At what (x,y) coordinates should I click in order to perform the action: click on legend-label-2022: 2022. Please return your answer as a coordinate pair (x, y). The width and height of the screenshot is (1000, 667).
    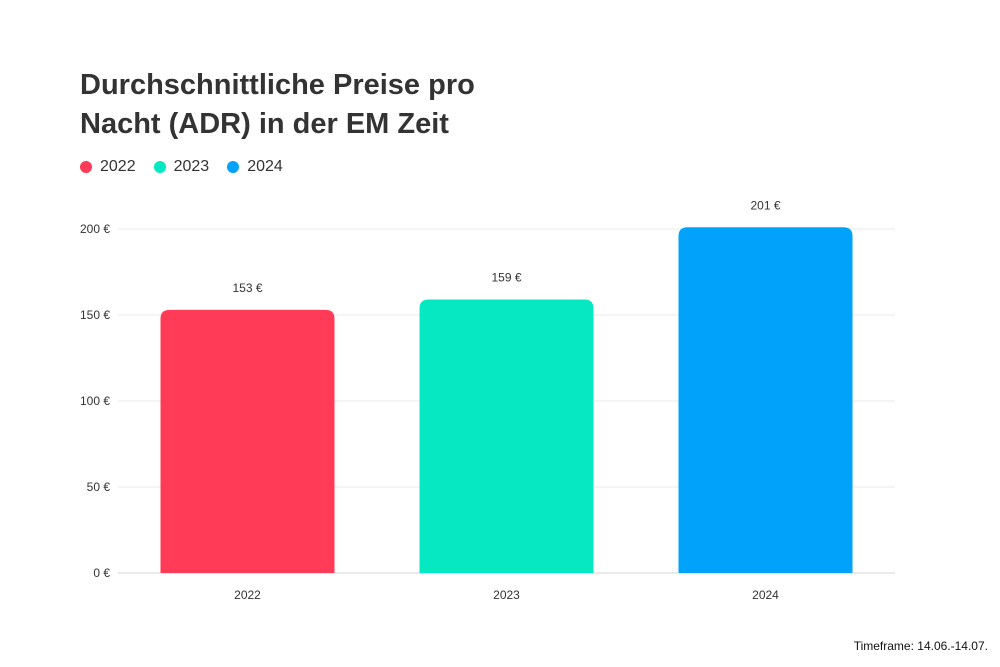
    Looking at the image, I should click on (118, 166).